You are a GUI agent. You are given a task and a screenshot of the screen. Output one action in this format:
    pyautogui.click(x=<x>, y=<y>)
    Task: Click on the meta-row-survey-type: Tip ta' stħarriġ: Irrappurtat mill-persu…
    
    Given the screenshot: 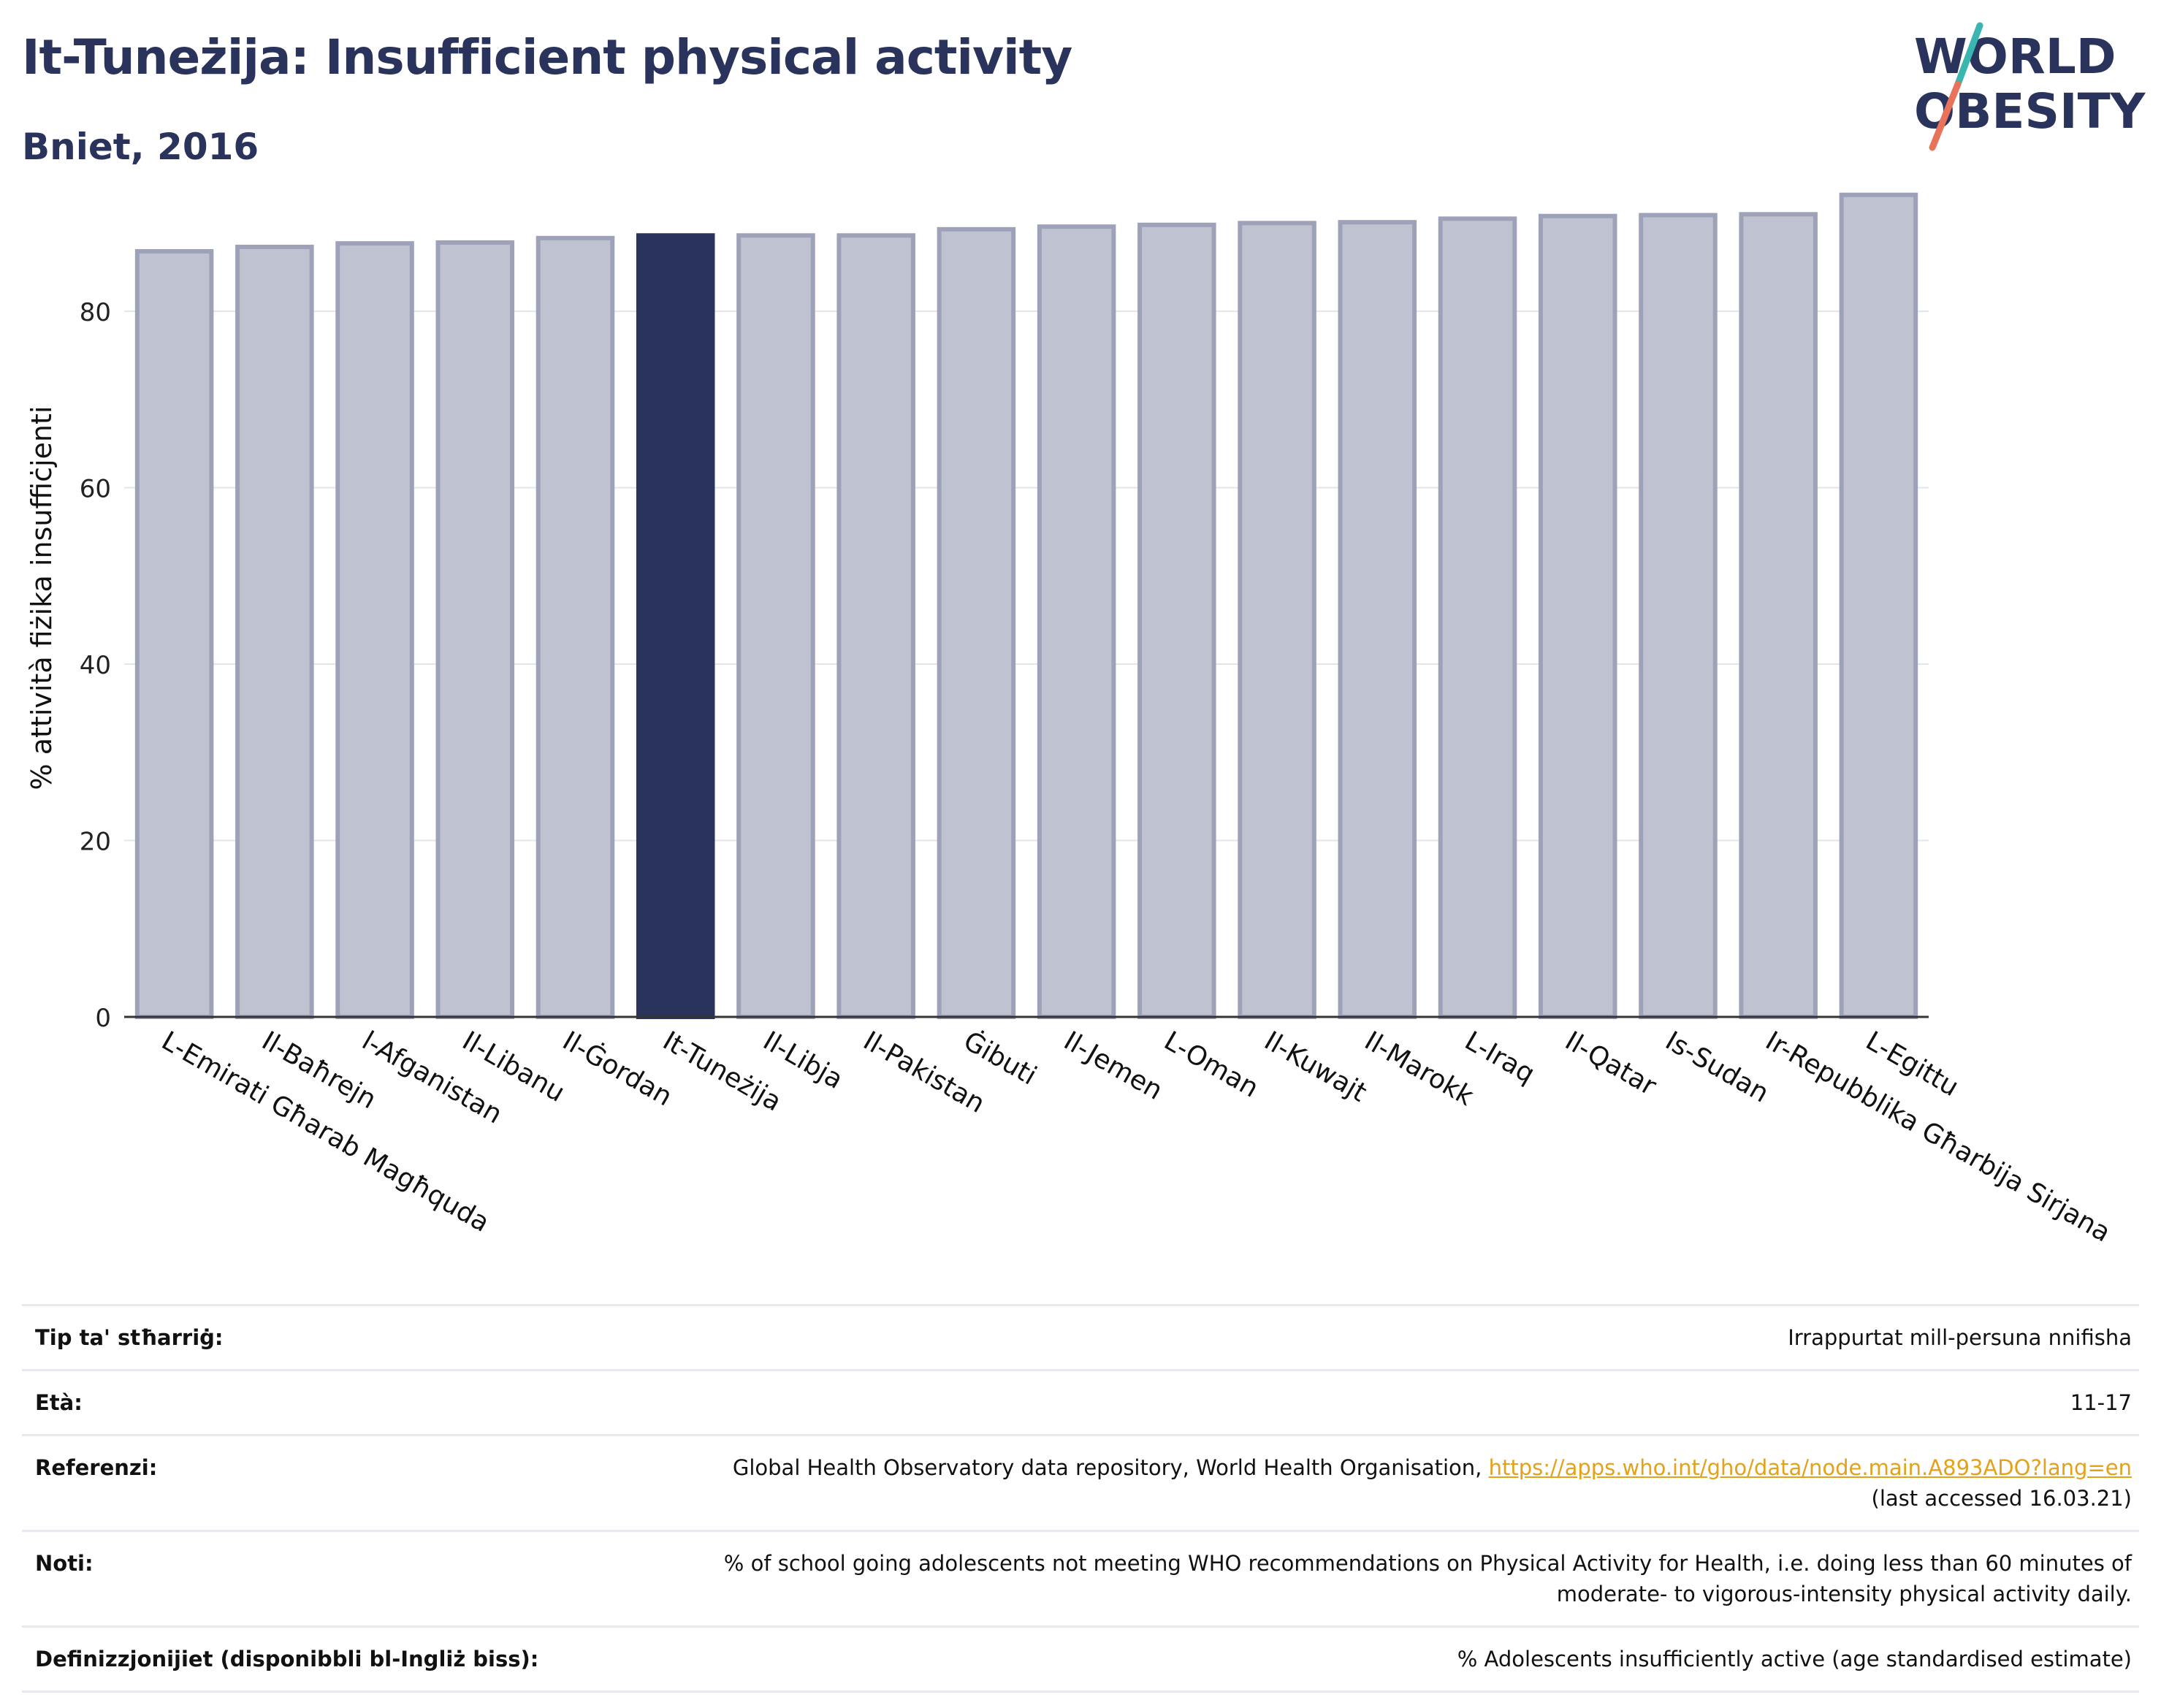 What is the action you would take?
    pyautogui.click(x=1080, y=1337)
    